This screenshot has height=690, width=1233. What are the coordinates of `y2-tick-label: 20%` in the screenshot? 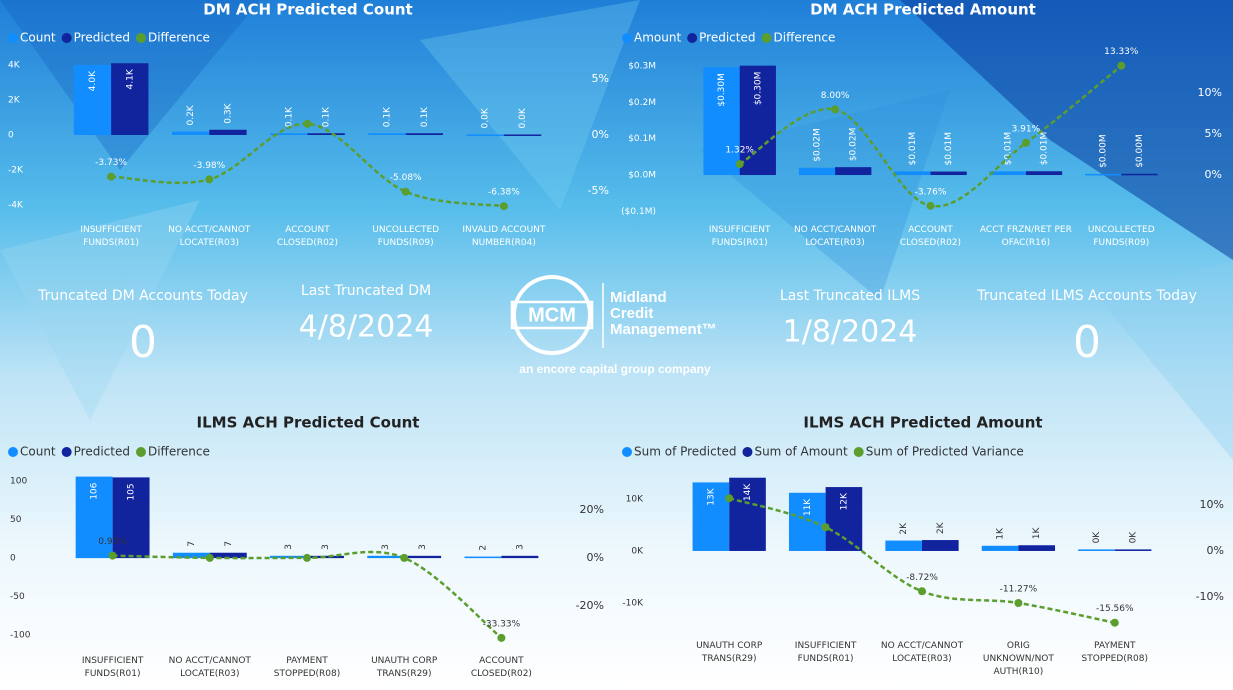 It's located at (592, 509).